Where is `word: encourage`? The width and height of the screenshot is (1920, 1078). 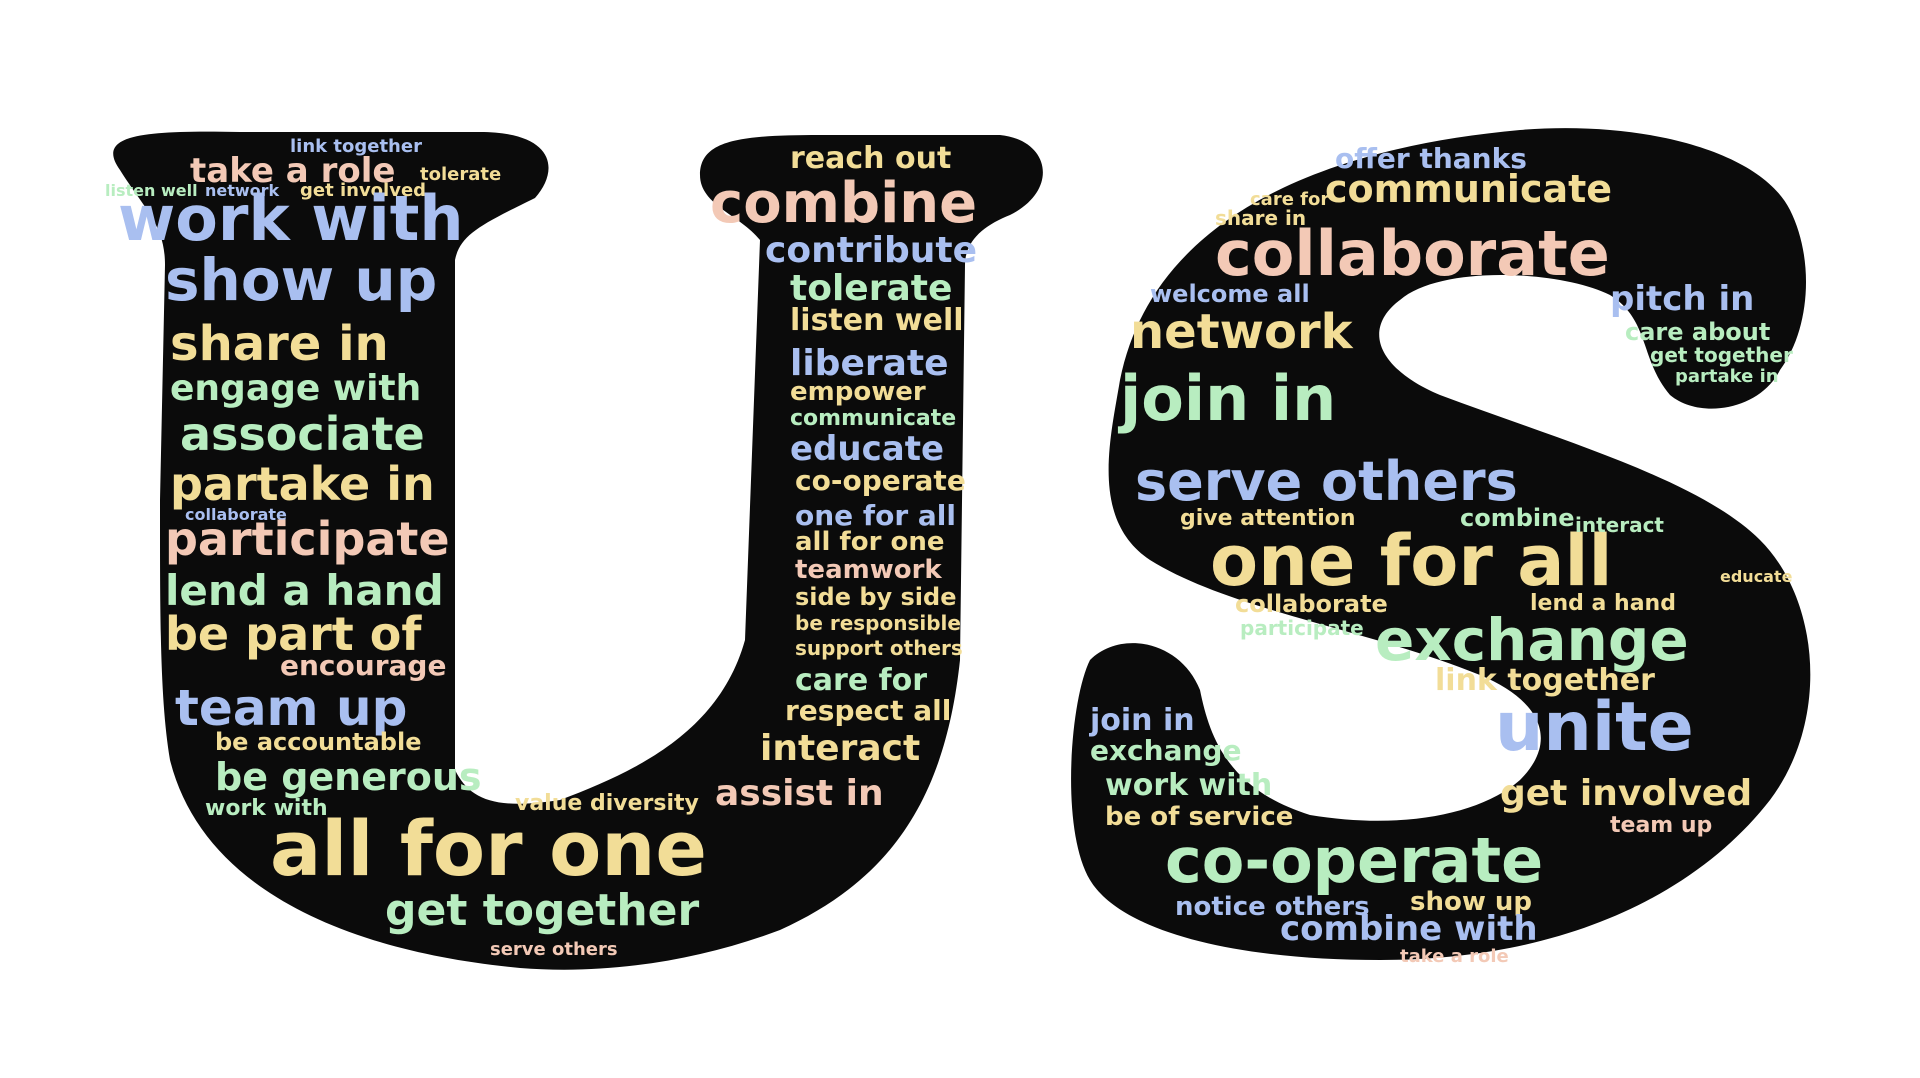
word: encourage is located at coordinates (363, 665).